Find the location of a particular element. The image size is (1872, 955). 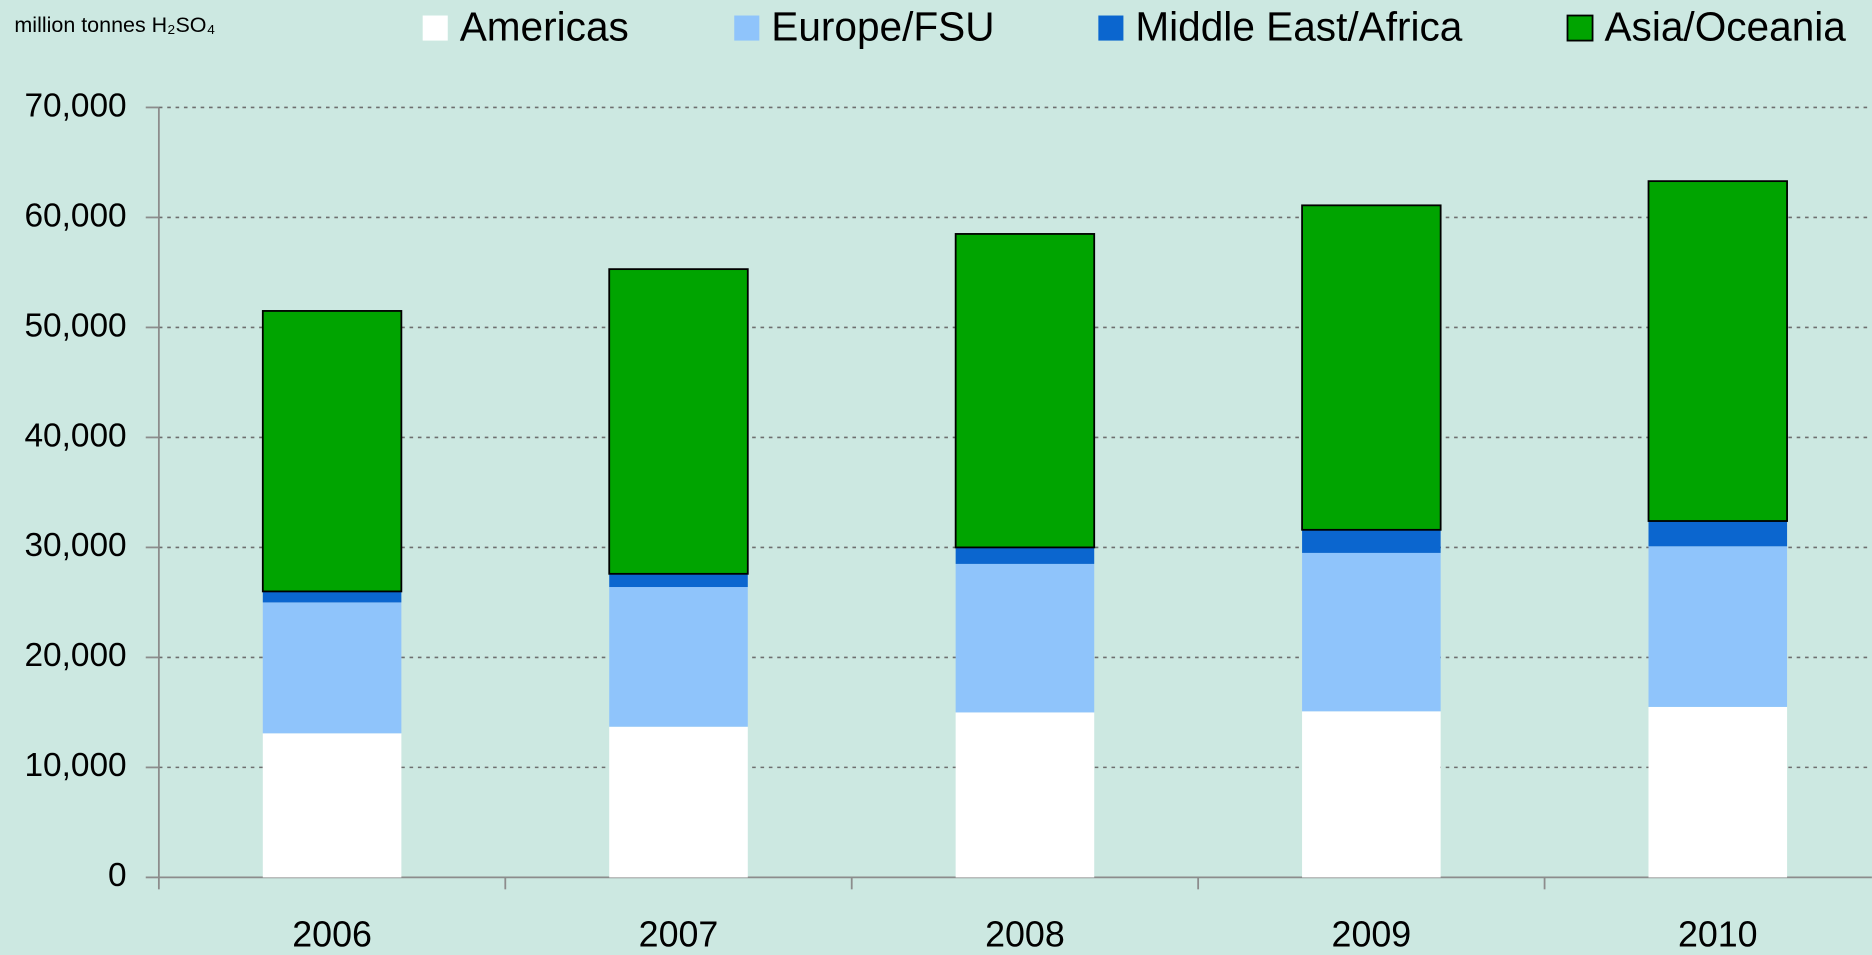

legend-label: Europe/FSU is located at coordinates (882, 27).